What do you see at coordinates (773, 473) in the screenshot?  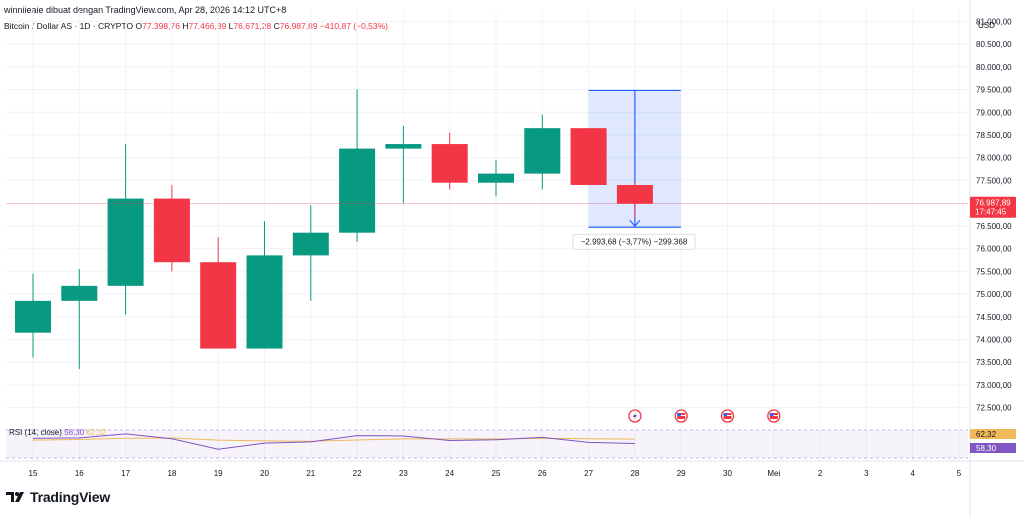 I see `time-tick-label: Mei` at bounding box center [773, 473].